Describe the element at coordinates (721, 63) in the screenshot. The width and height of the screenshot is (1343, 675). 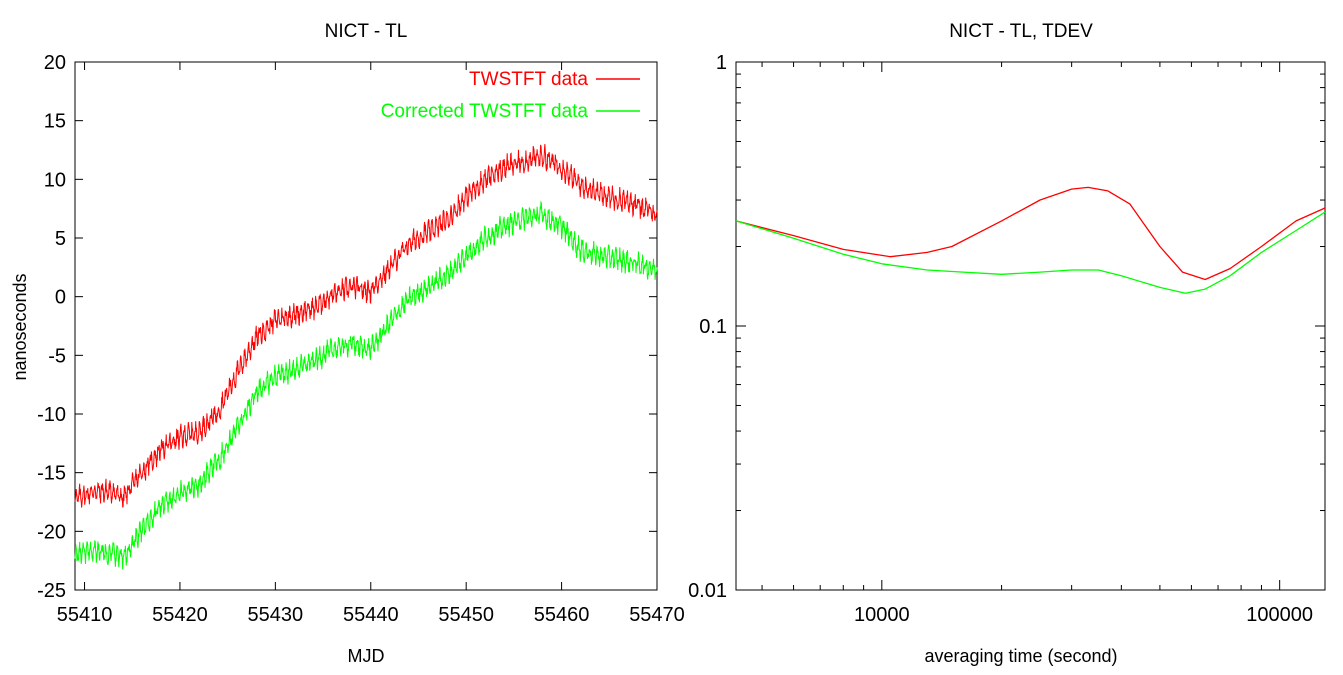
I see `y-tick-label: 1` at that location.